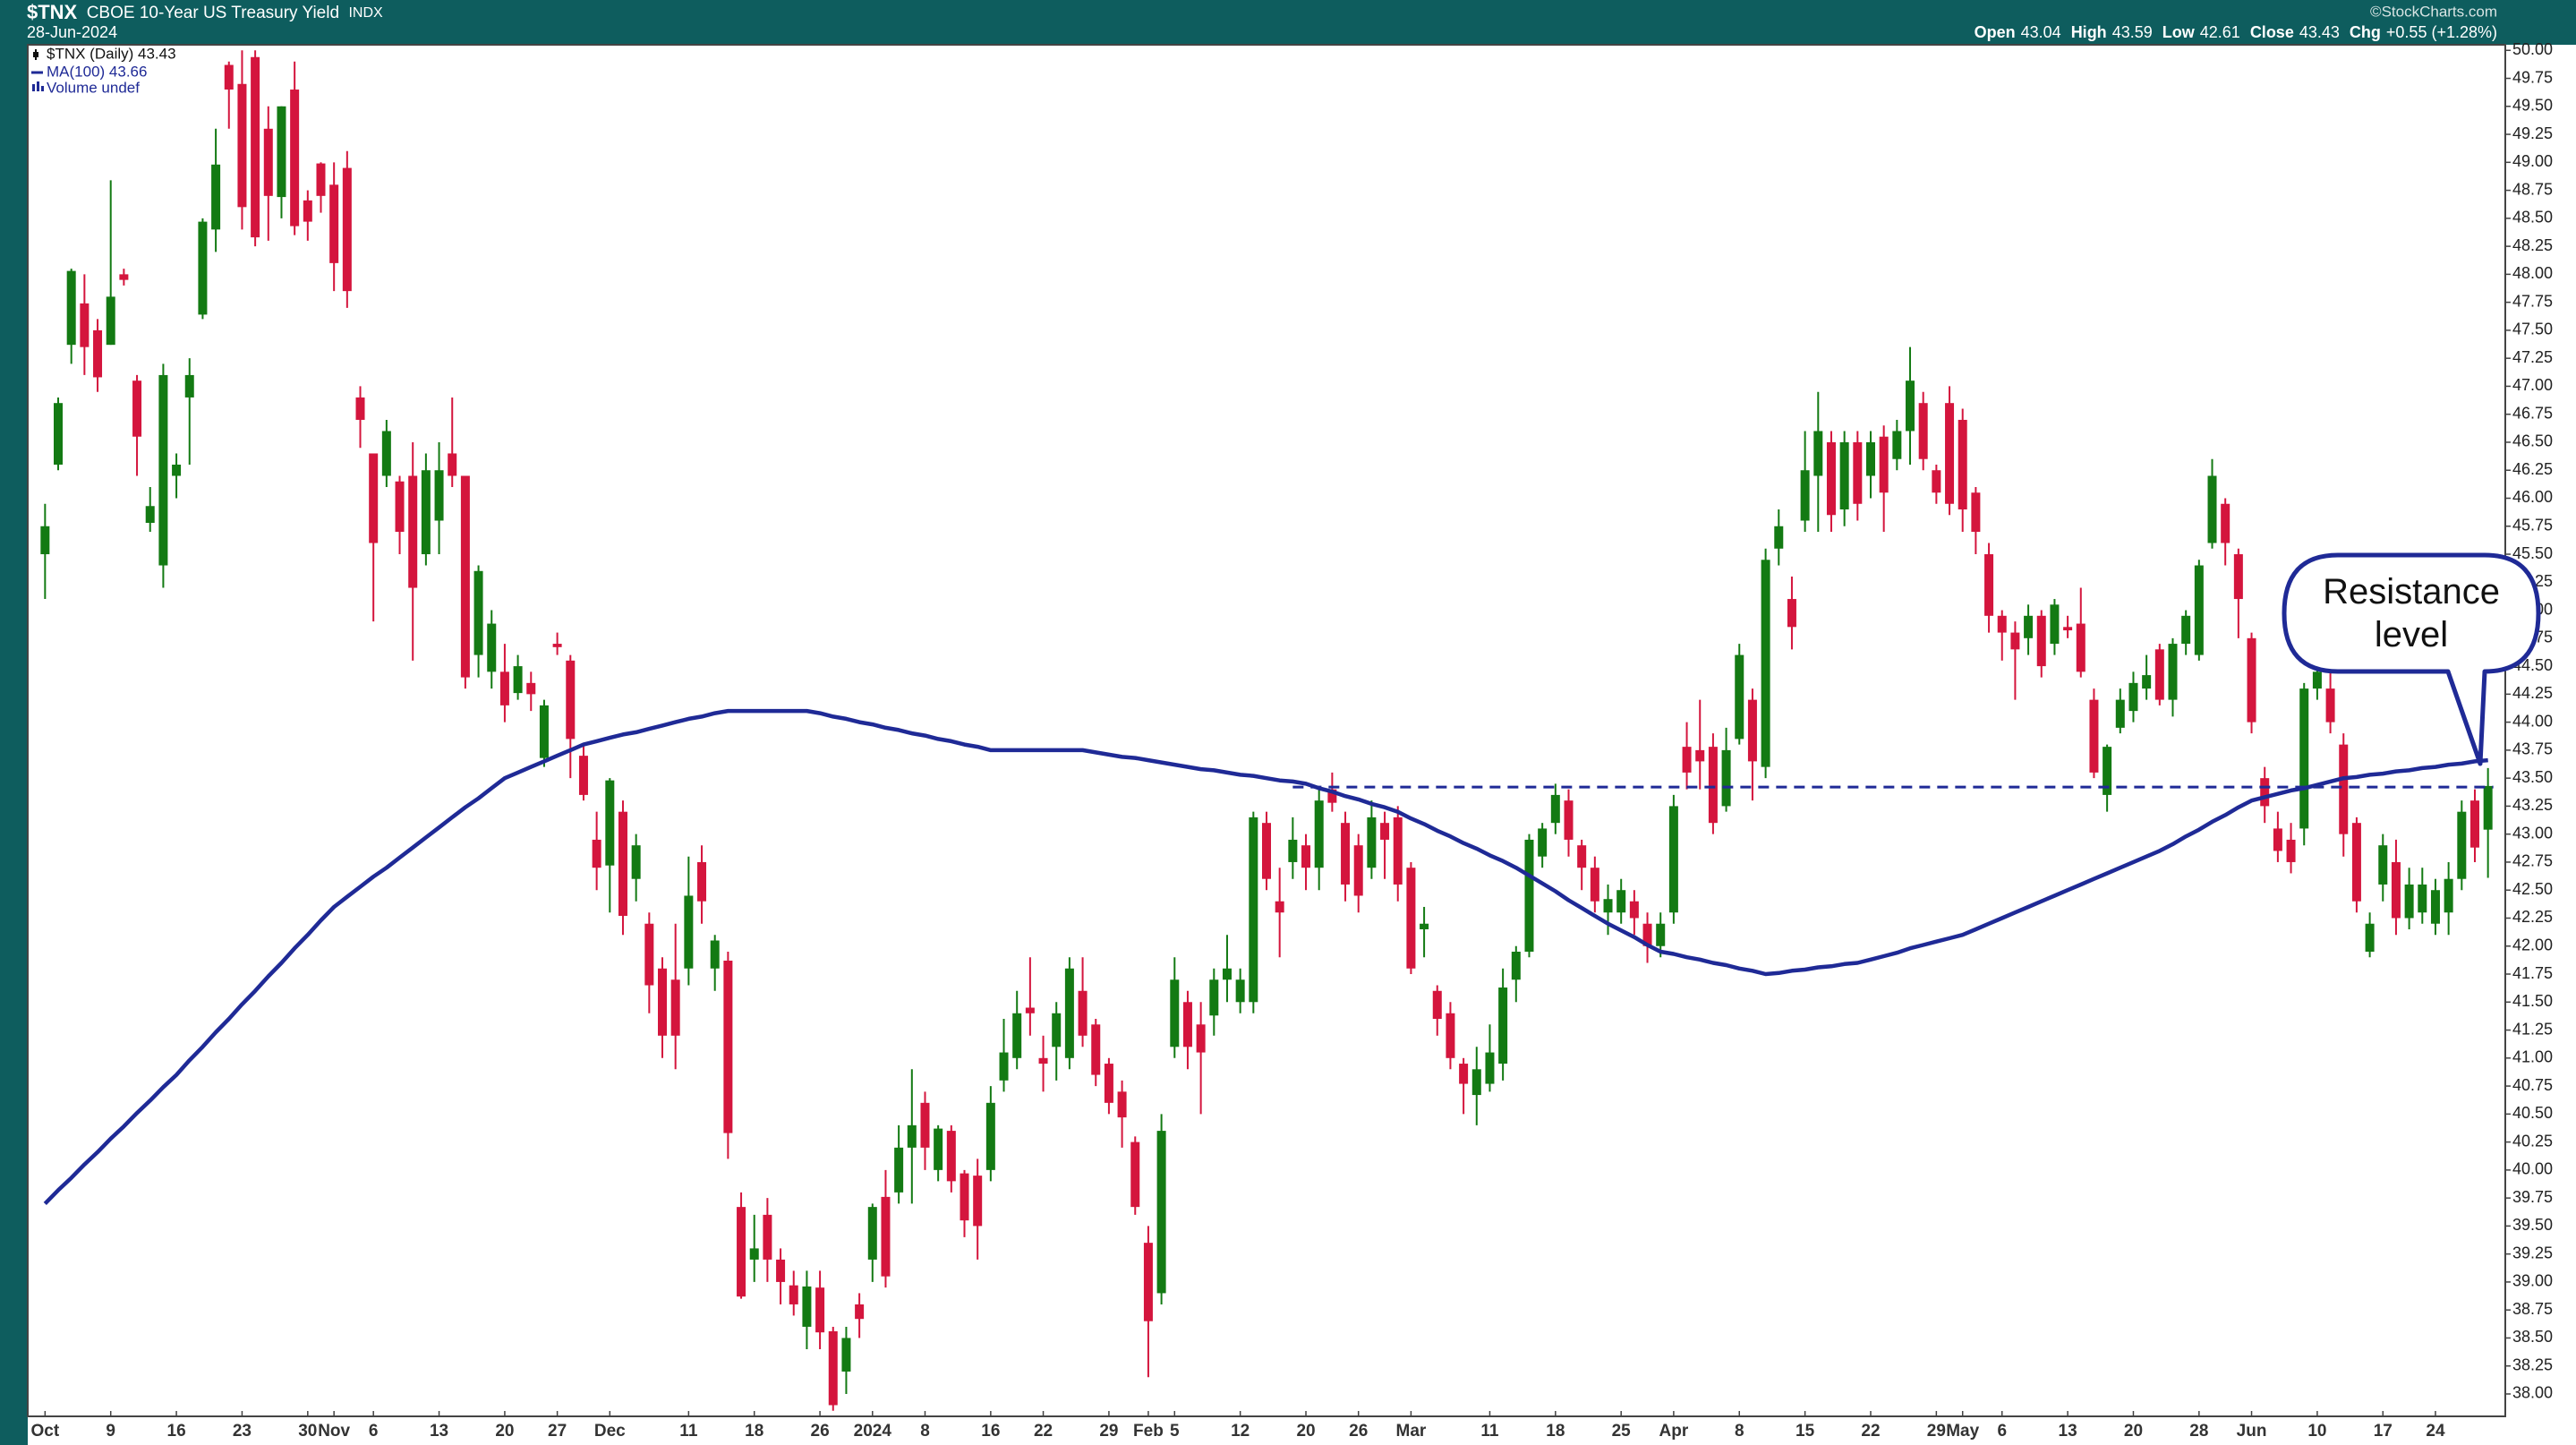  Describe the element at coordinates (2316, 1431) in the screenshot. I see `x-tick-label: 10` at that location.